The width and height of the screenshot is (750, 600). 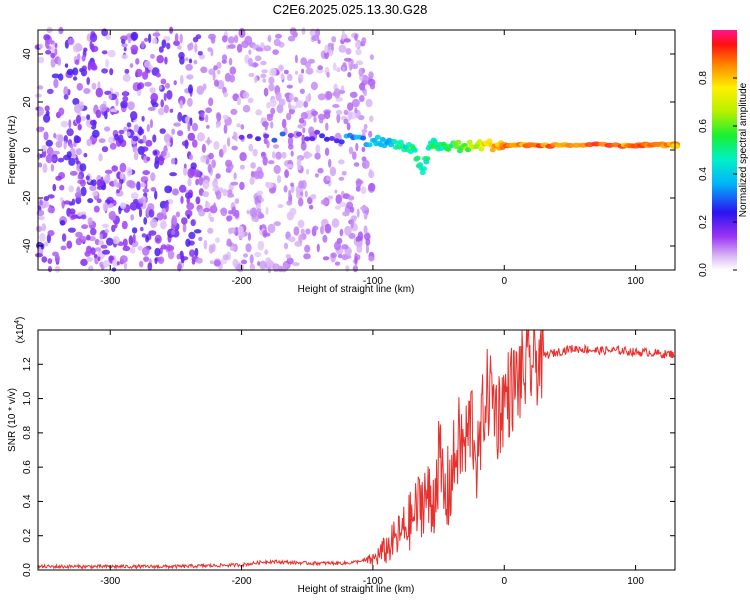 What do you see at coordinates (635, 281) in the screenshot?
I see `x-tick-label: 100` at bounding box center [635, 281].